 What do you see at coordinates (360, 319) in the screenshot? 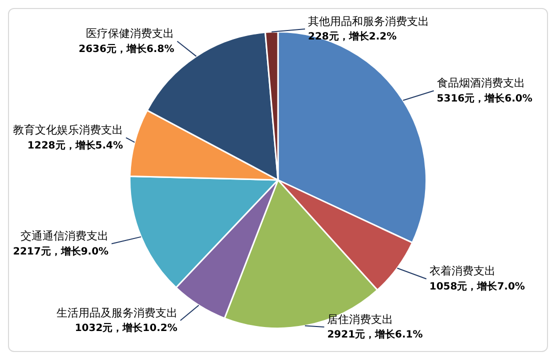
I see `slice-label: 居住消费支出` at bounding box center [360, 319].